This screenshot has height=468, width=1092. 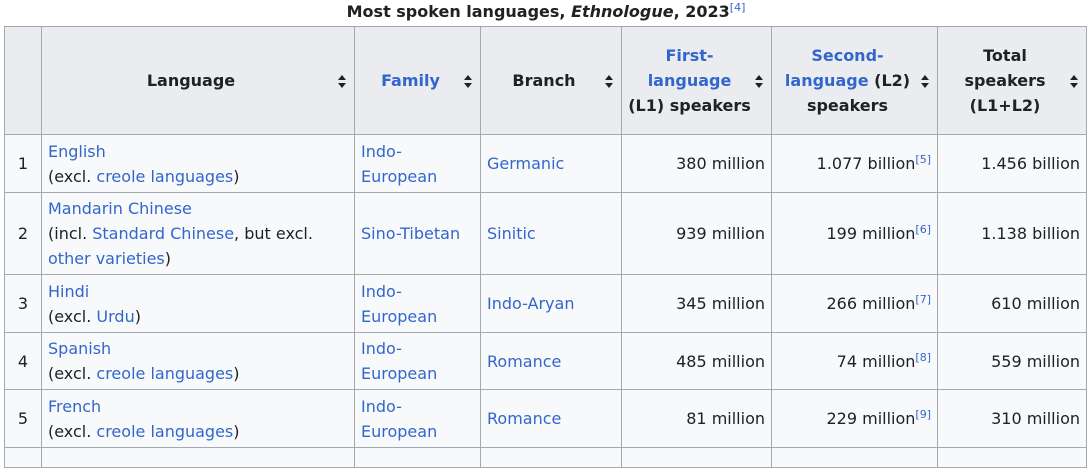 What do you see at coordinates (854, 303) in the screenshot?
I see `l2-speakers-cell: 266 million[7]` at bounding box center [854, 303].